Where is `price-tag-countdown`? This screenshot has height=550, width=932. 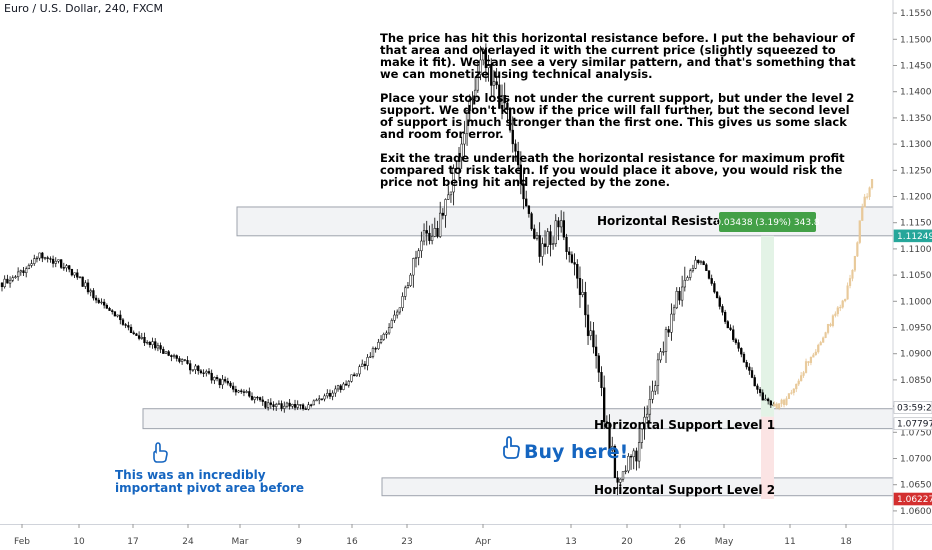
price-tag-countdown is located at coordinates (912, 407).